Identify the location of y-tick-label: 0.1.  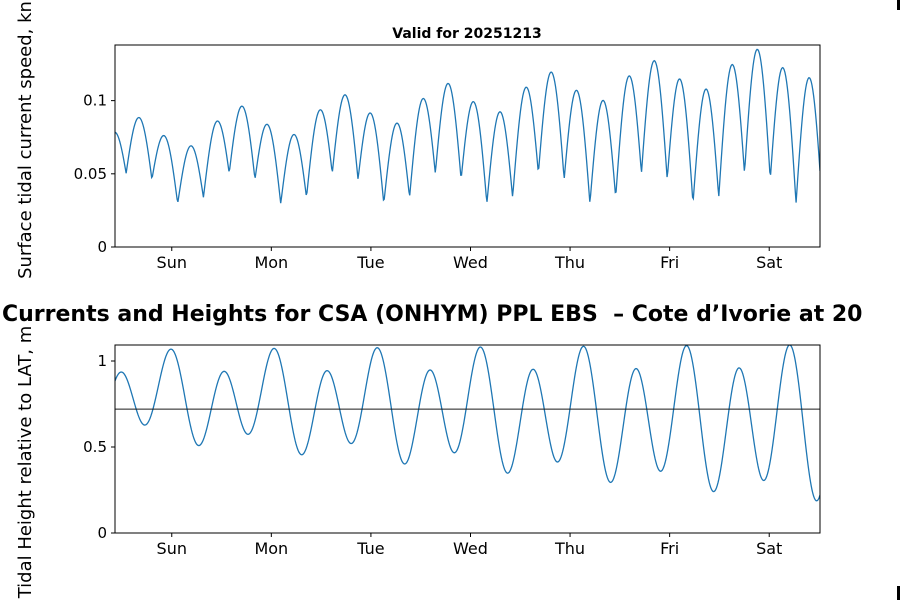
(95, 101).